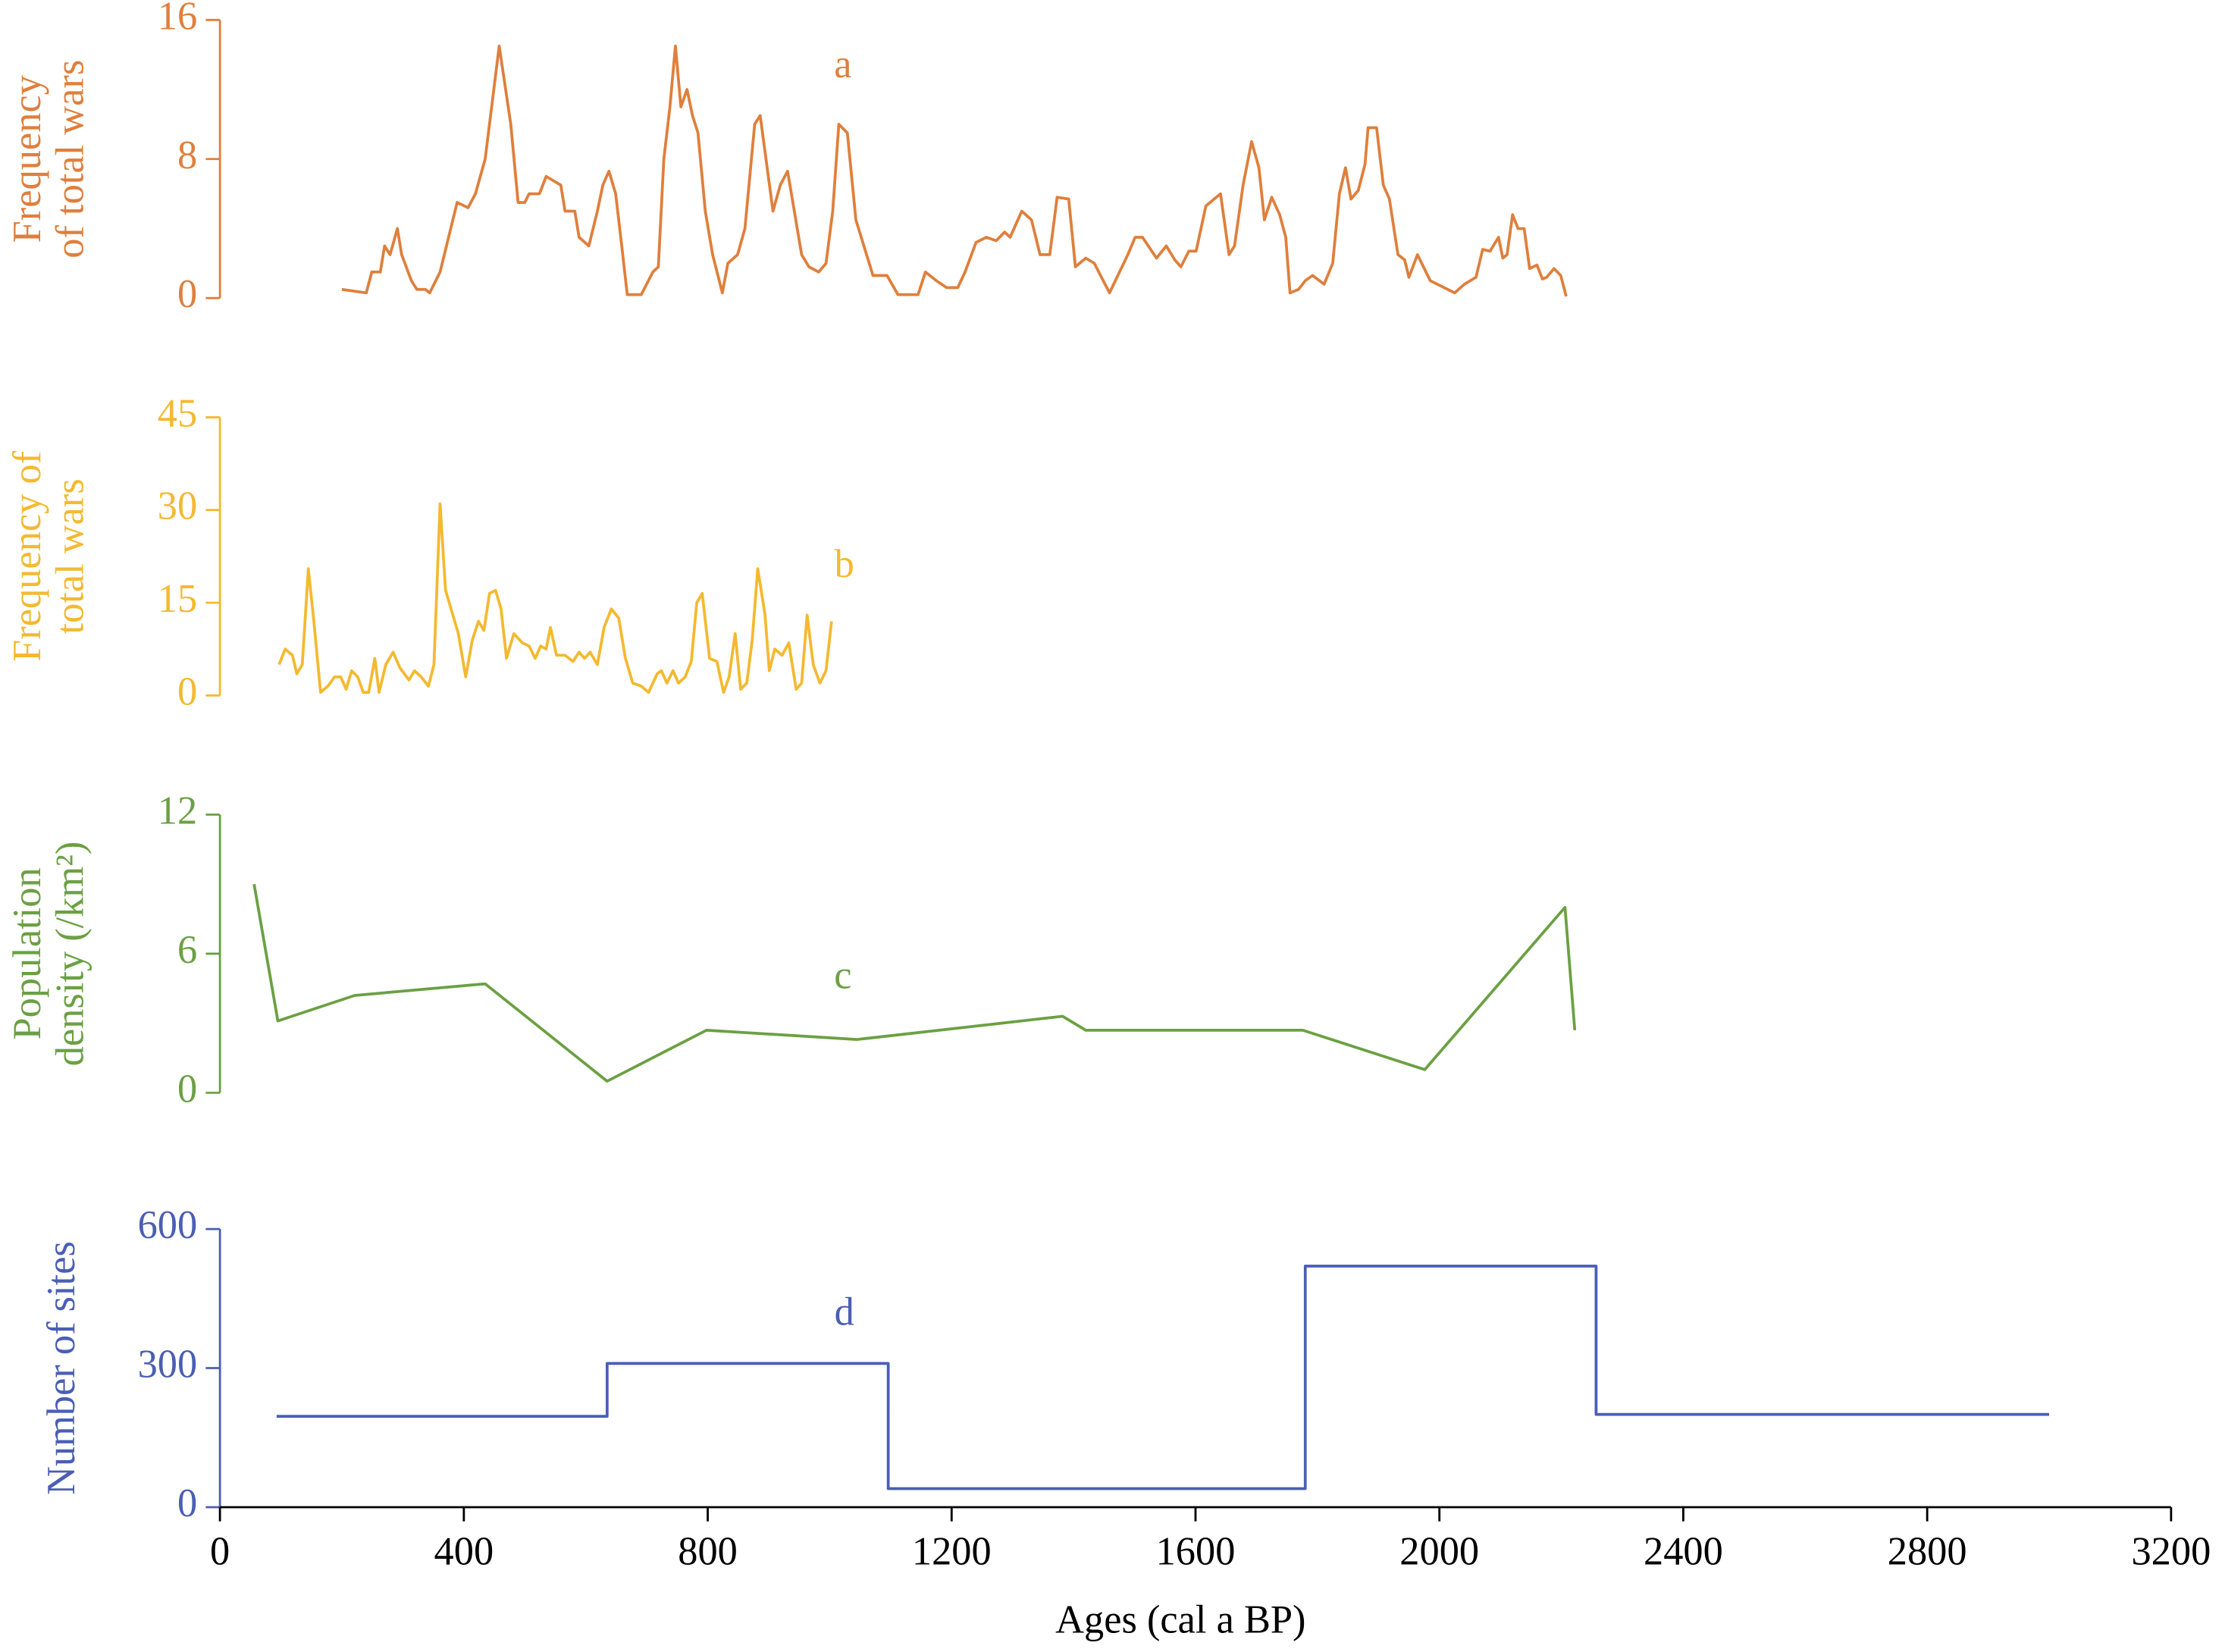  Describe the element at coordinates (187, 950) in the screenshot. I see `y-tick-label: 6` at that location.